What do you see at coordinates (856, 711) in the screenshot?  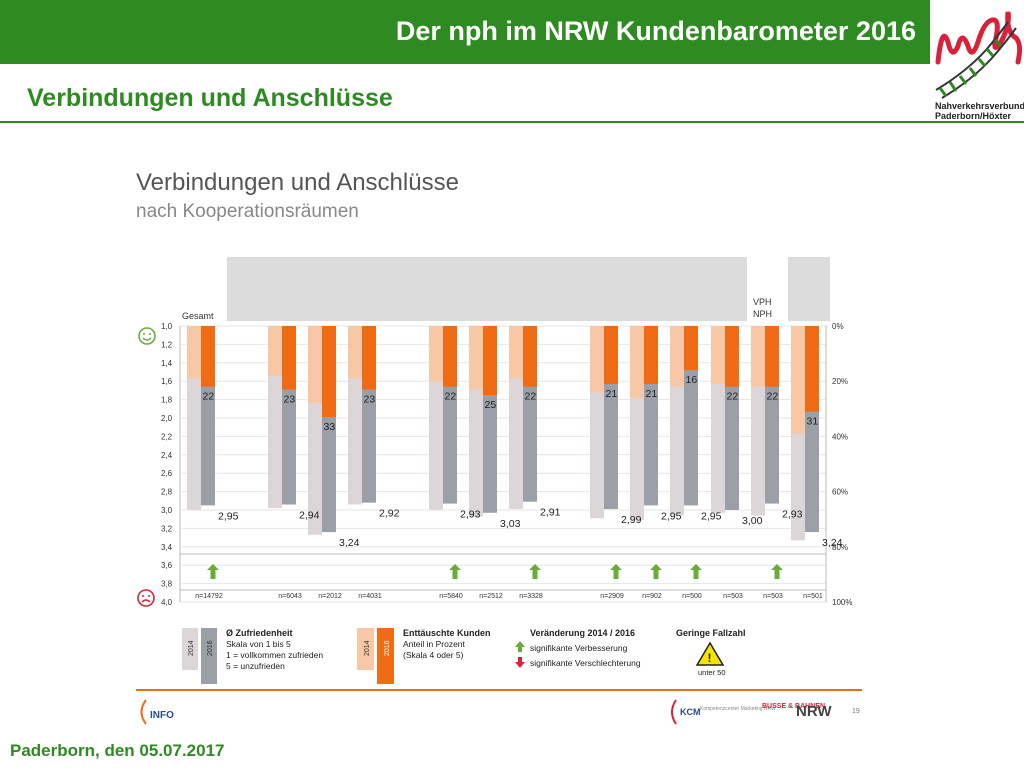 I see `slide-page-number: 19` at bounding box center [856, 711].